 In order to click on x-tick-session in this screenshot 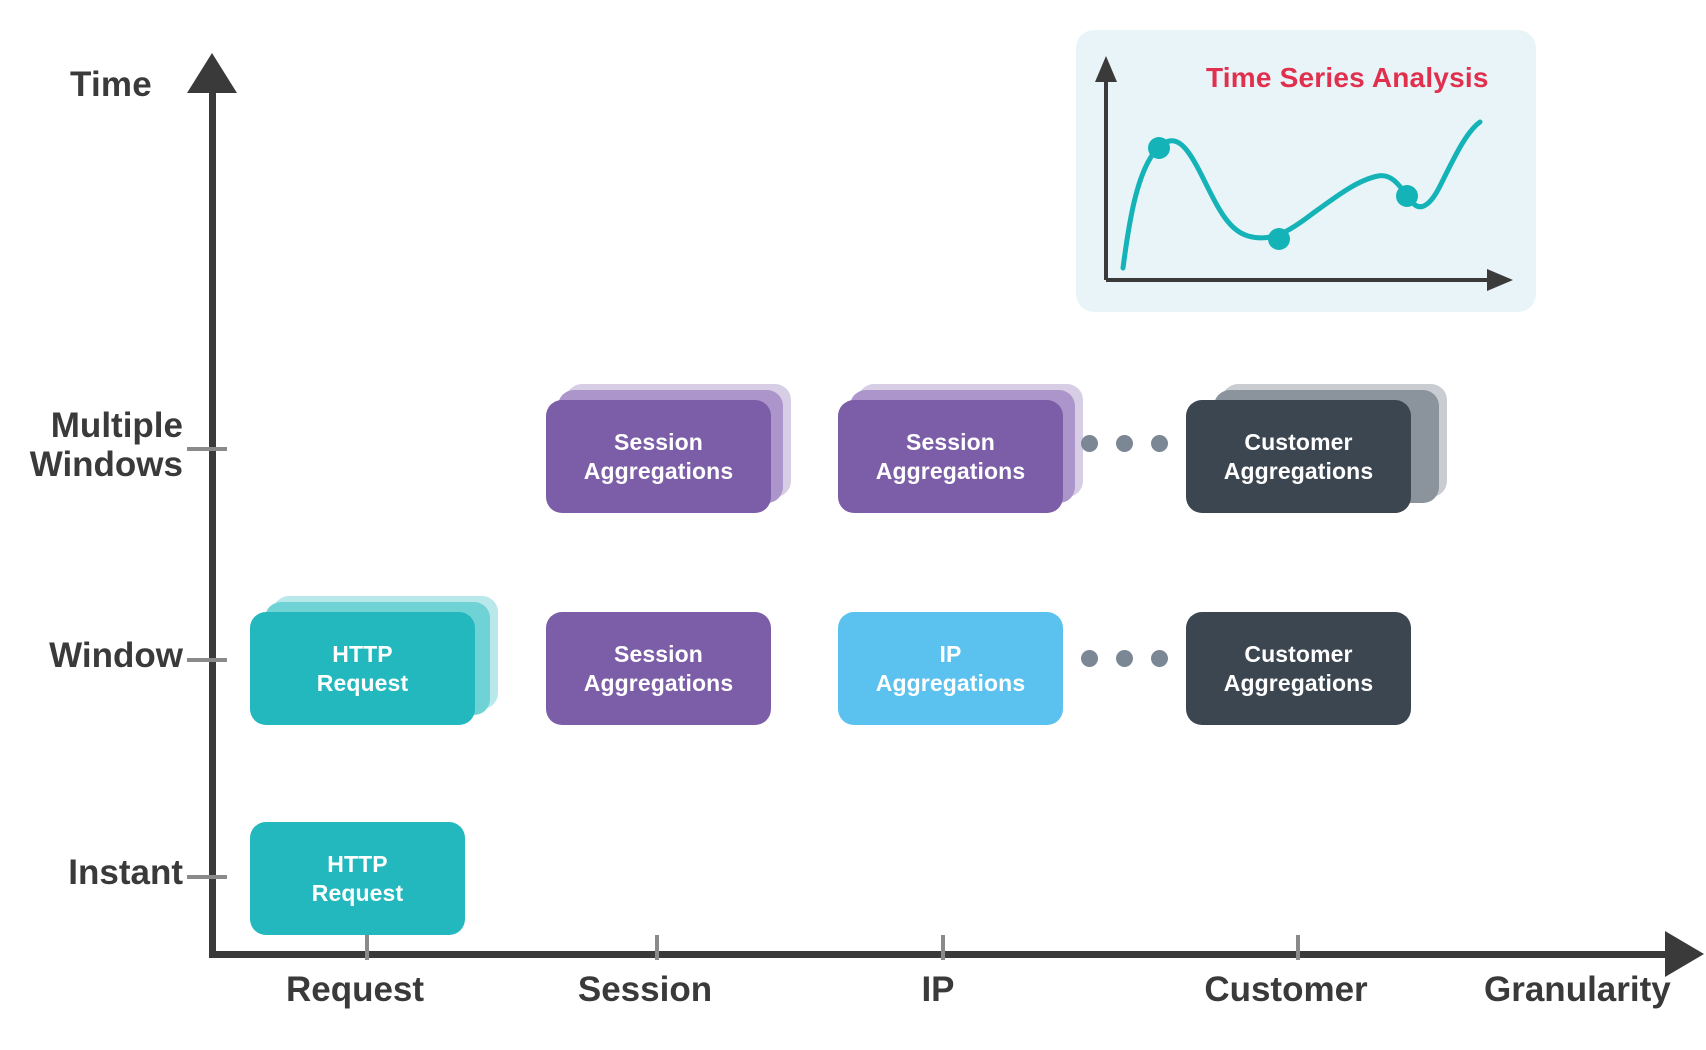, I will do `click(657, 947)`.